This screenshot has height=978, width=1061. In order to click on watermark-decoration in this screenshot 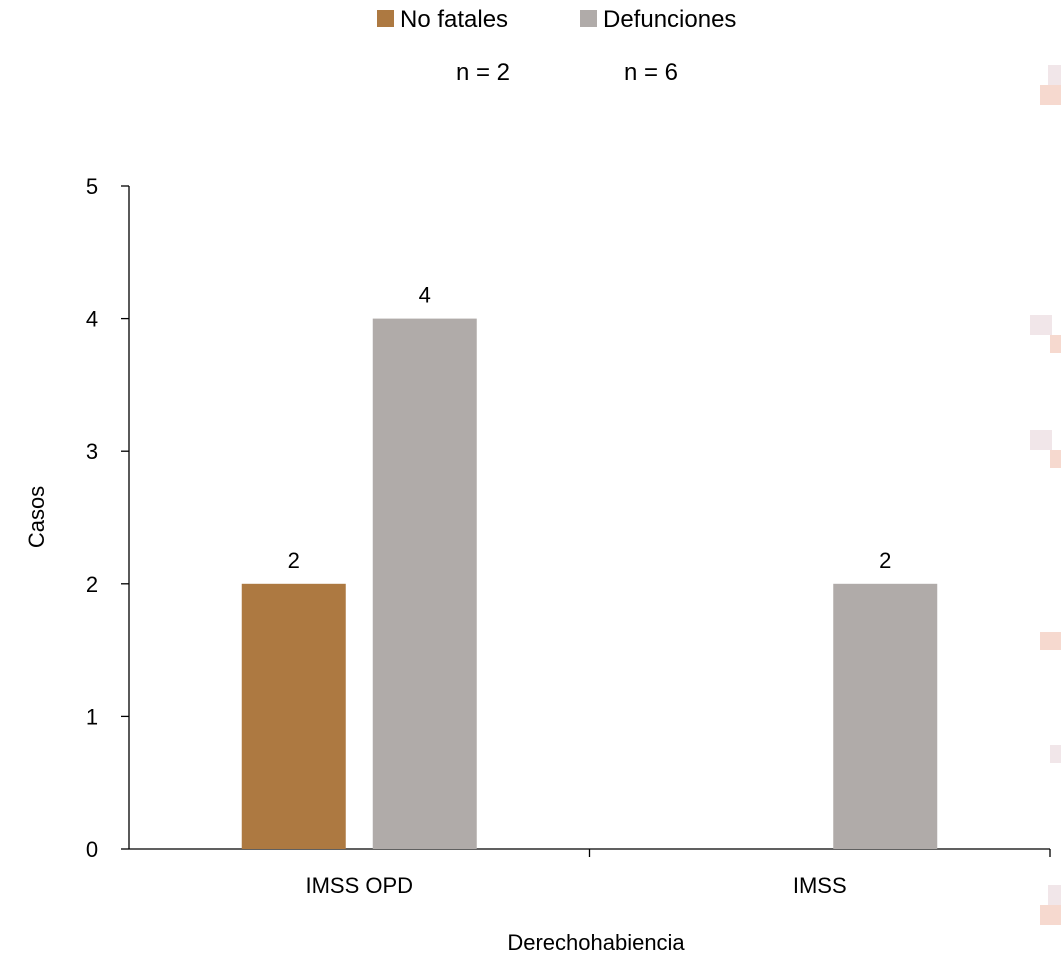, I will do `click(1045, 495)`.